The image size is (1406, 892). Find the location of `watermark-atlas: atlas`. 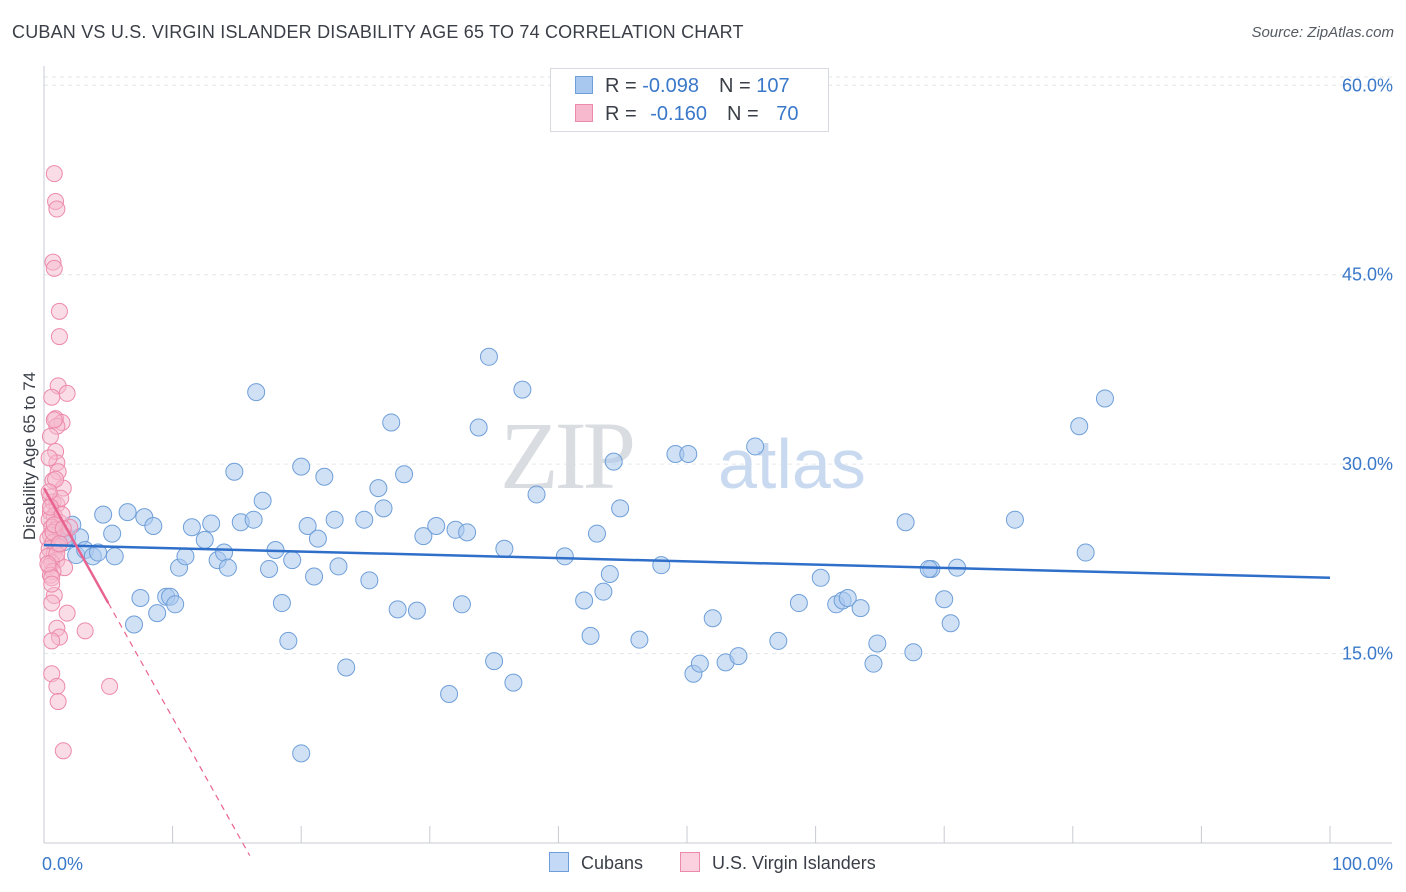

watermark-atlas: atlas is located at coordinates (792, 464).